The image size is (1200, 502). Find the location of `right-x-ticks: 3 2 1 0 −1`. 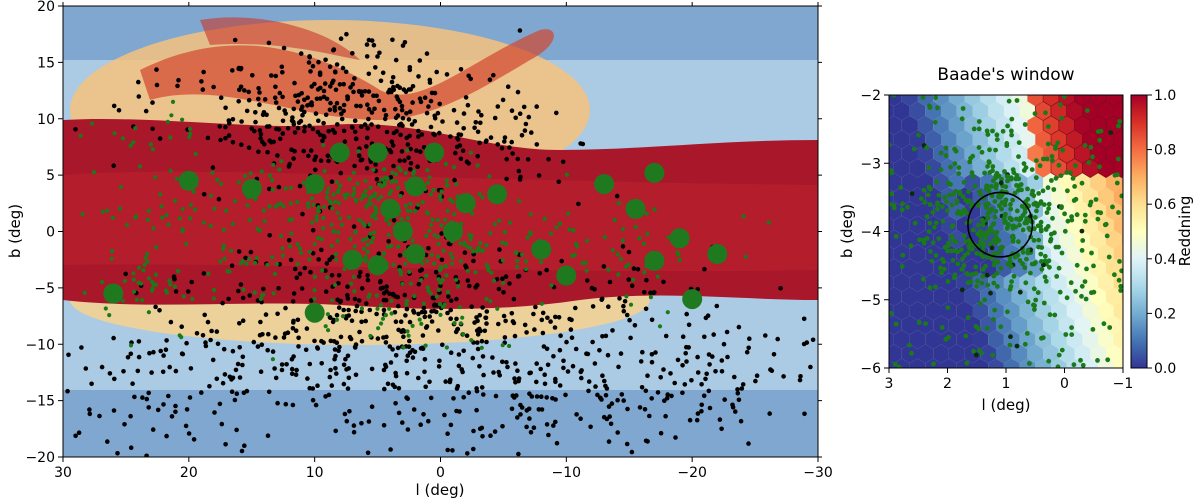

right-x-ticks: 3 2 1 0 −1 is located at coordinates (1009, 380).